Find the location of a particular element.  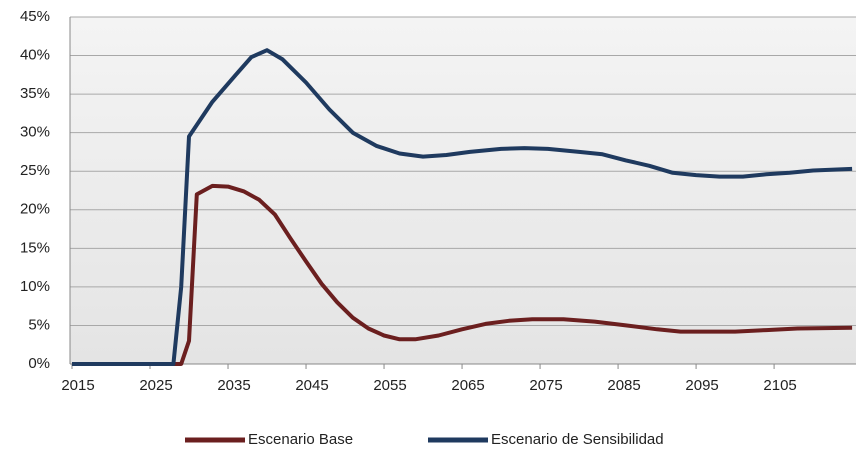

y-tick-label: 25% is located at coordinates (35, 170).